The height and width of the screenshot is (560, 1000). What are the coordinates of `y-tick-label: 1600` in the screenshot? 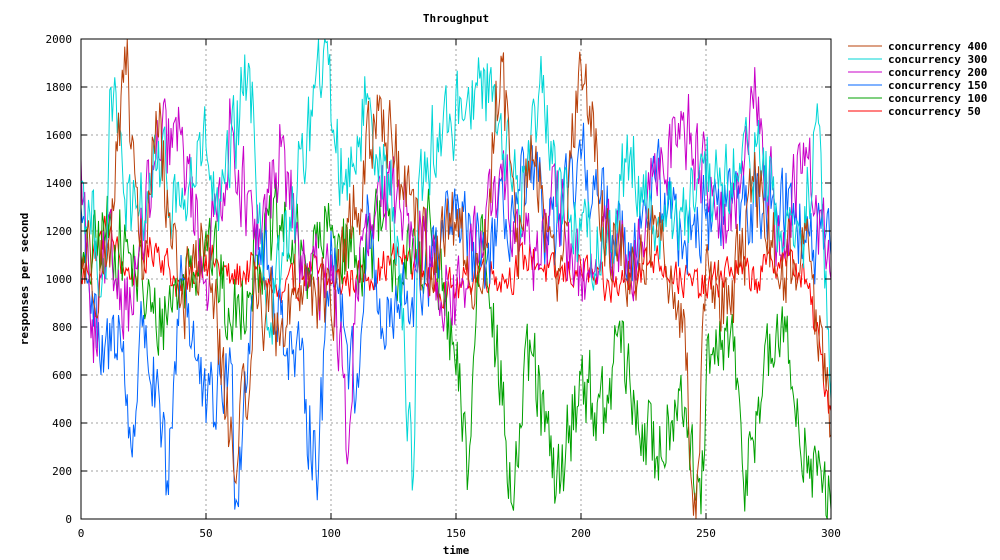 It's located at (59, 135).